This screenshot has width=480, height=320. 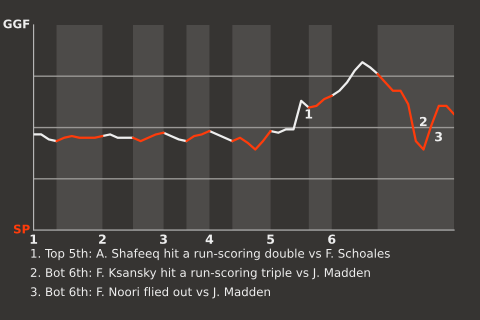 What do you see at coordinates (200, 274) in the screenshot?
I see `text: 2. Bot 6th: F. Ksansky hit a run-scoring triple vs J. Madden` at bounding box center [200, 274].